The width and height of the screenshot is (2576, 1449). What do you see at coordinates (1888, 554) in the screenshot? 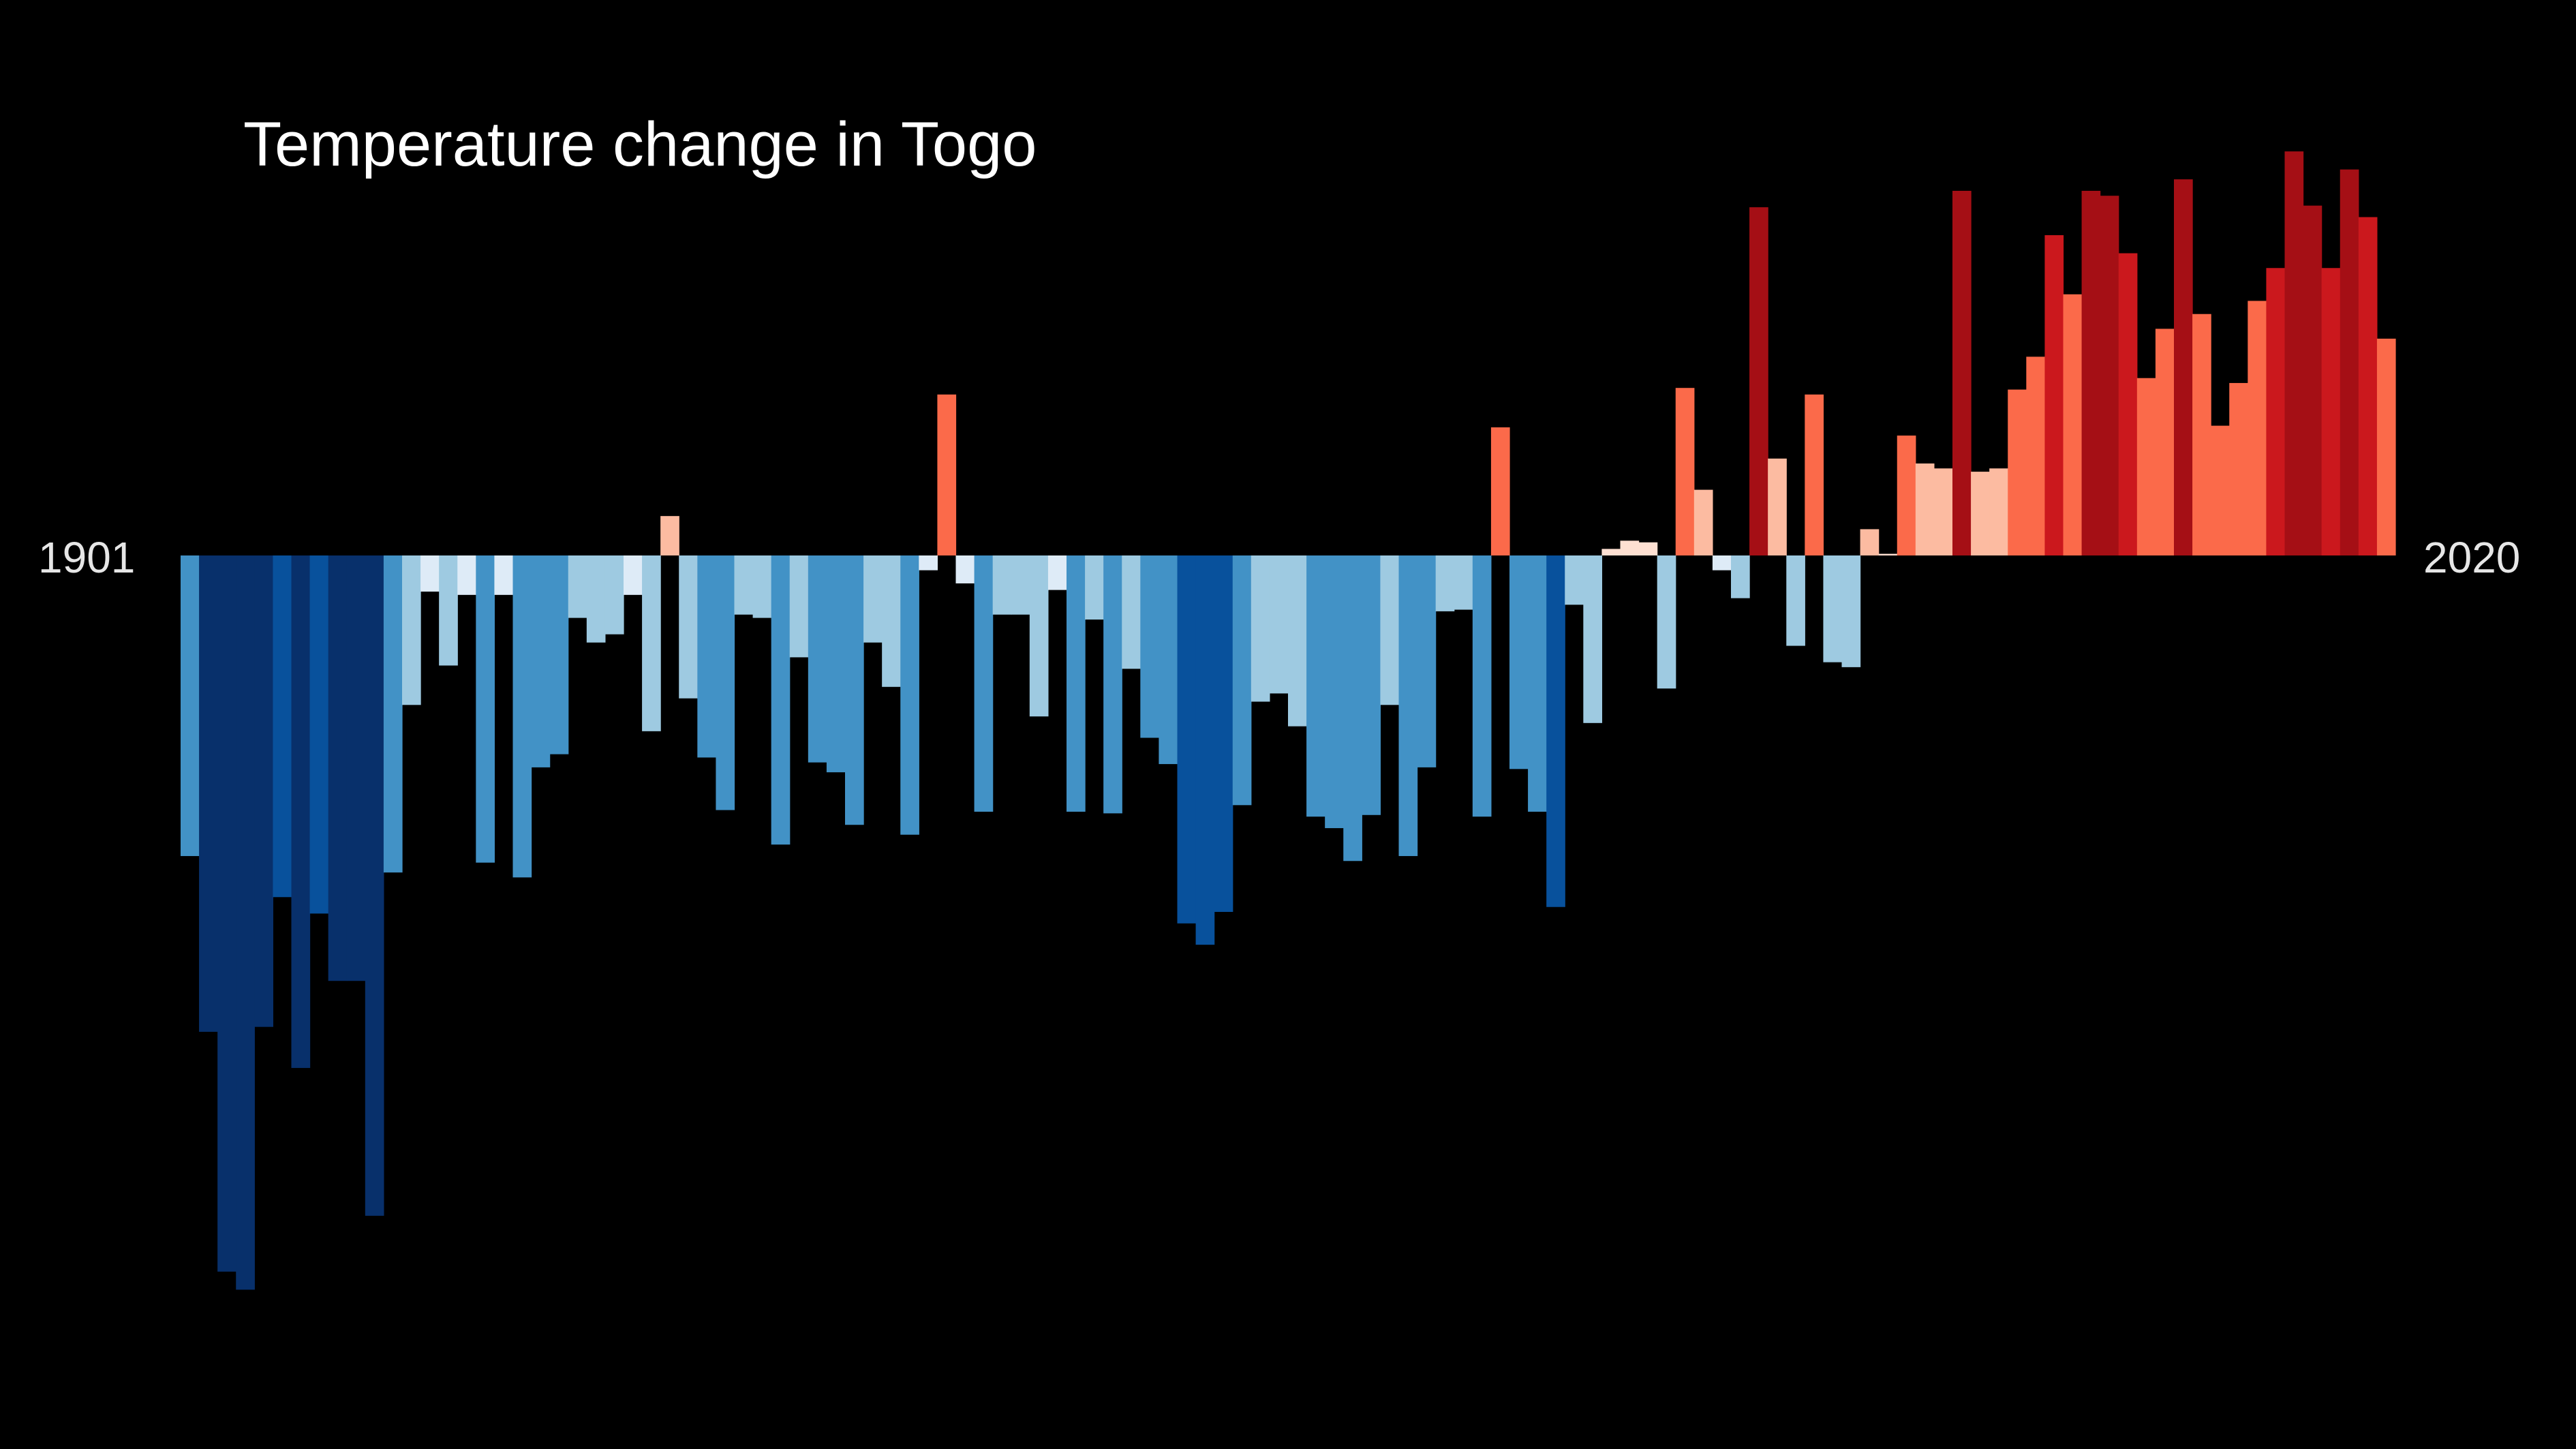
I see `bar-1993` at bounding box center [1888, 554].